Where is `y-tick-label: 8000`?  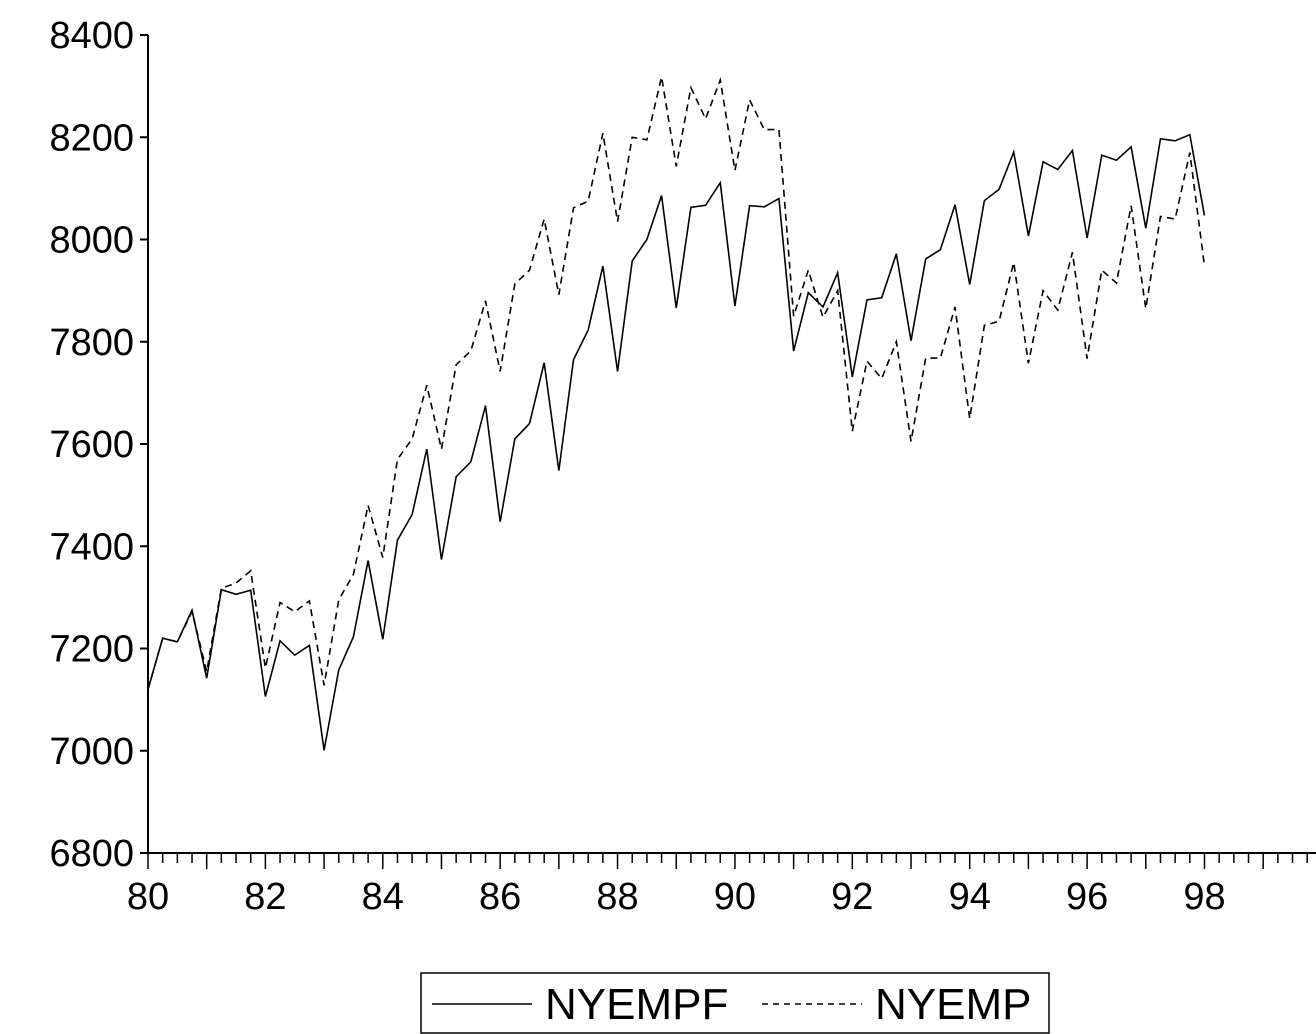
y-tick-label: 8000 is located at coordinates (91, 241).